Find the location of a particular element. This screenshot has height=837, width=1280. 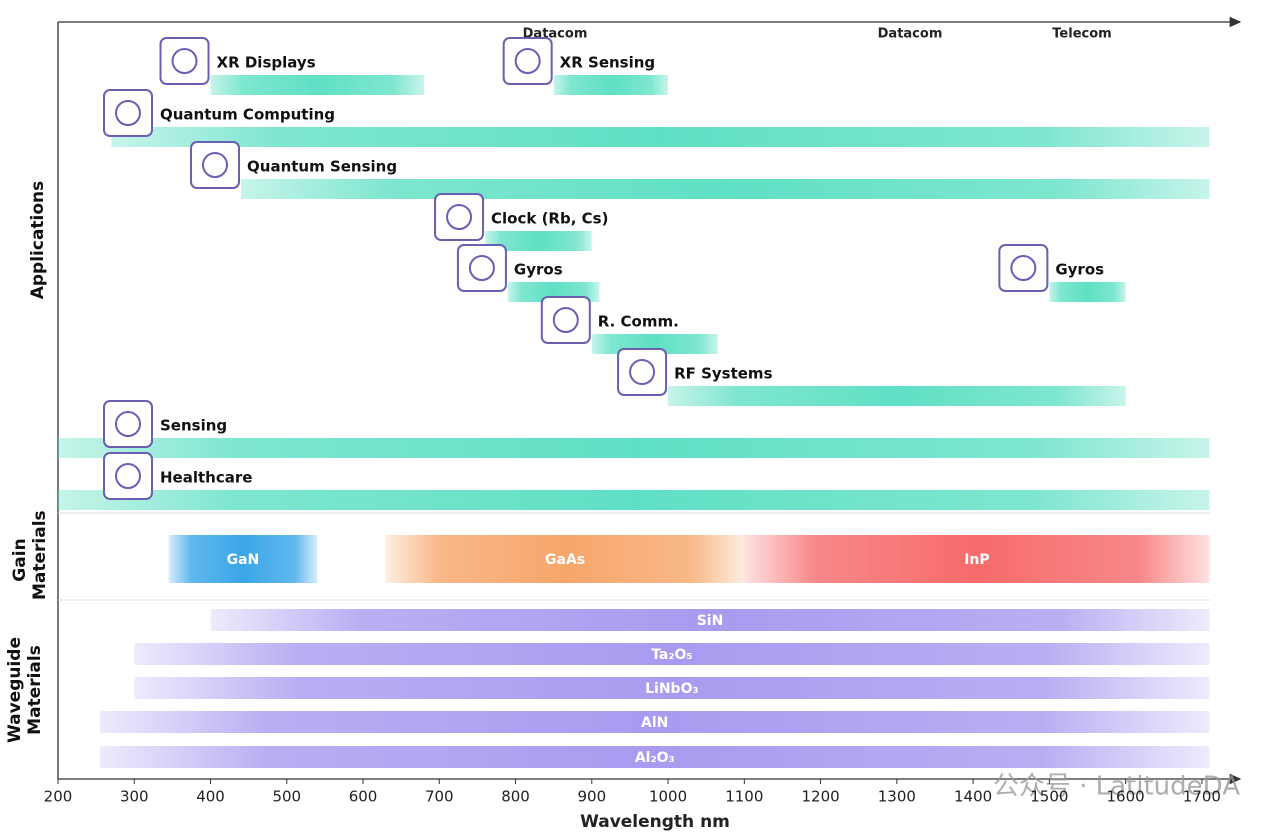

x-tick-label: 1700 is located at coordinates (1202, 797).